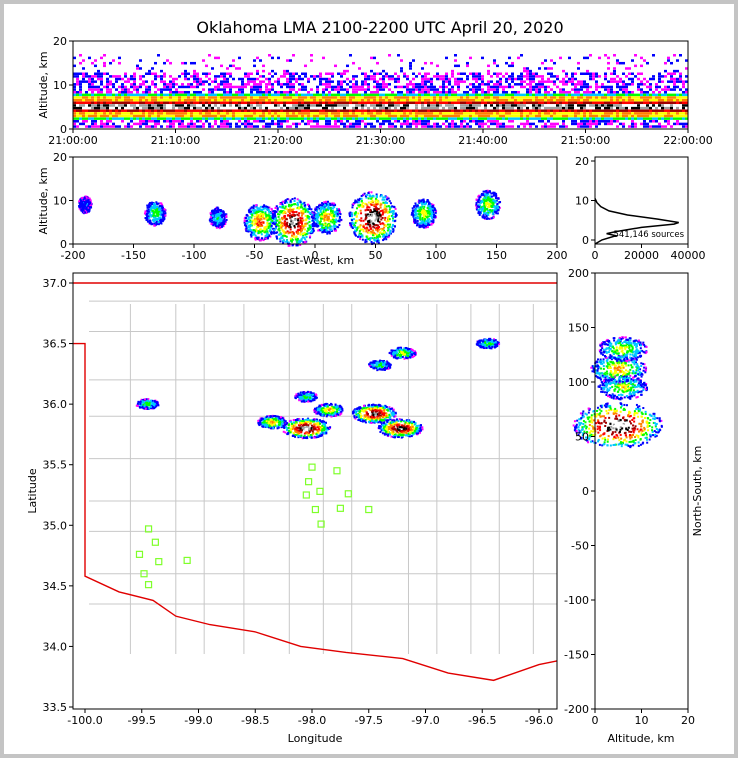  I want to click on x-tick-label: 22:00:00, so click(687, 140).